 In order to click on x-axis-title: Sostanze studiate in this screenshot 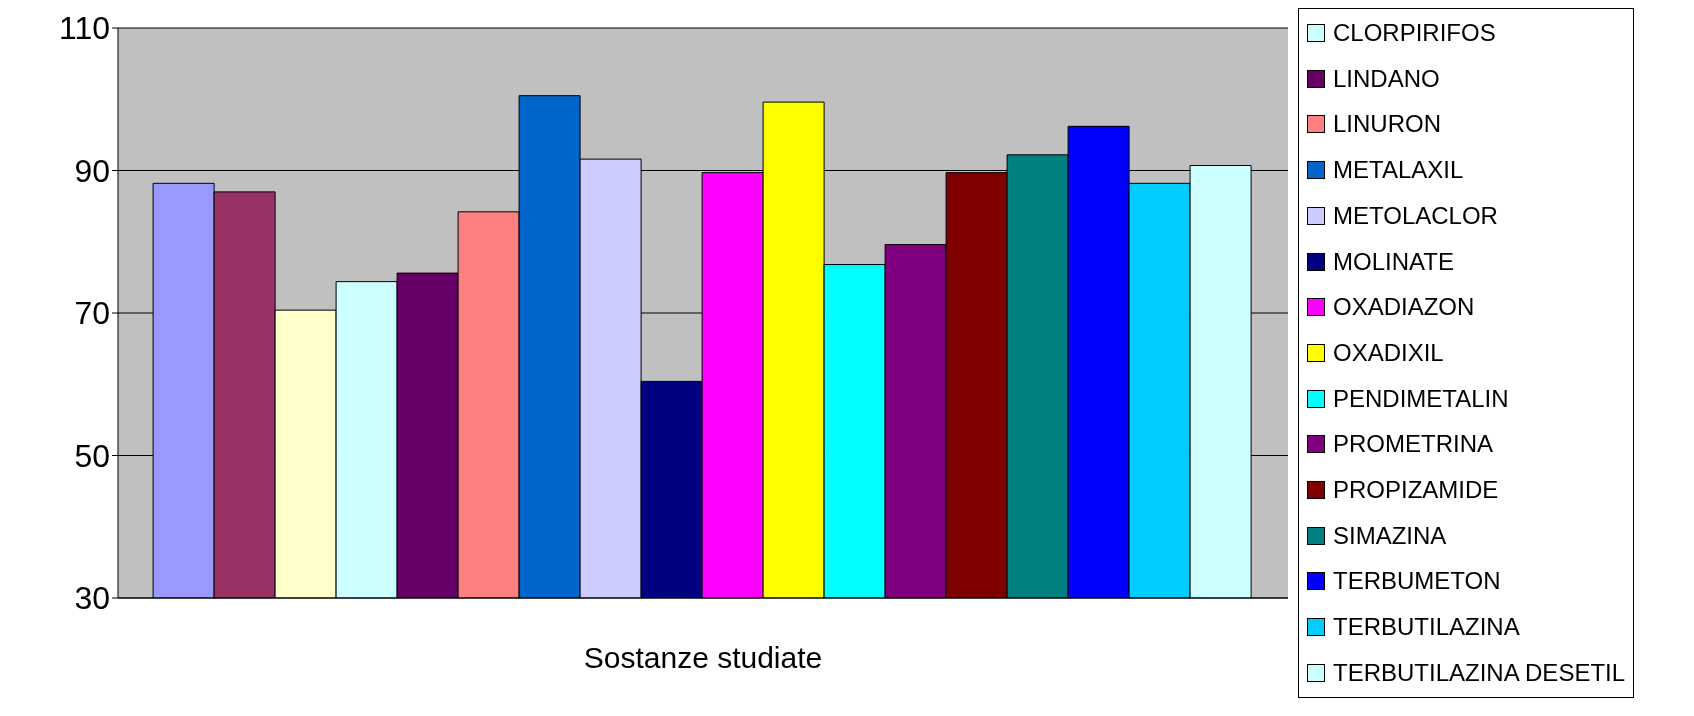, I will do `click(703, 657)`.